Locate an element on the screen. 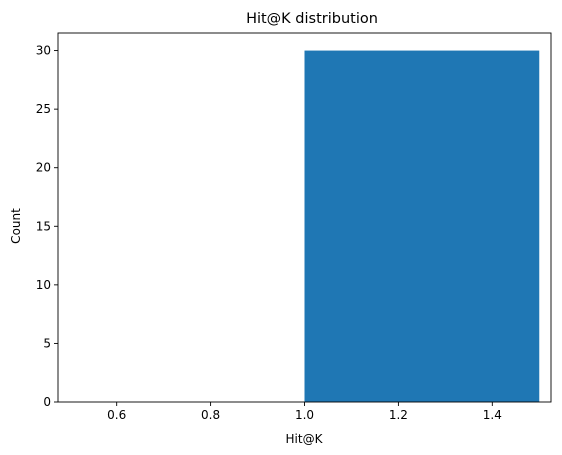 The image size is (562, 455). x-tick-label: 1.2 is located at coordinates (398, 415).